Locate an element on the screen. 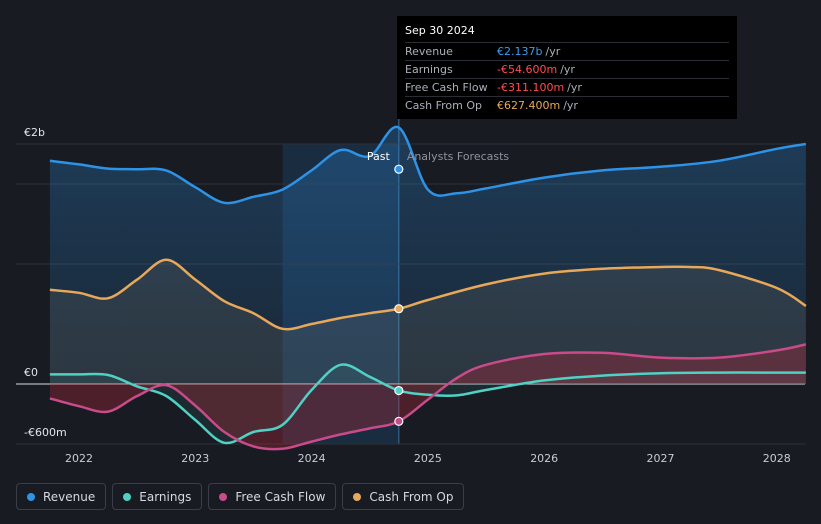 This screenshot has height=524, width=821. tooltip-label: Revenue is located at coordinates (429, 51).